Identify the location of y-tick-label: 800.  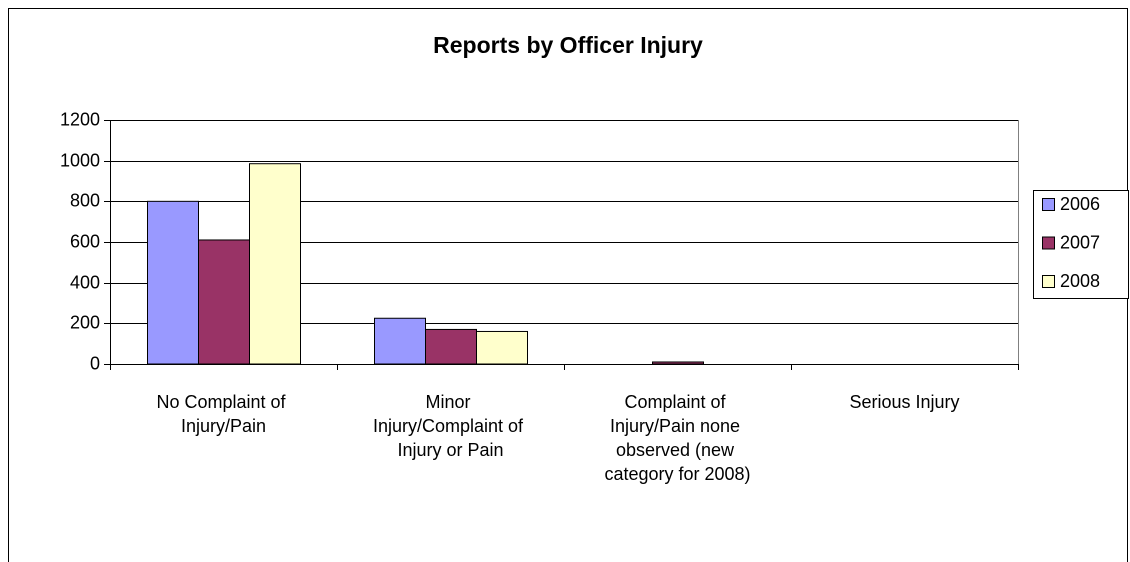
(85, 200).